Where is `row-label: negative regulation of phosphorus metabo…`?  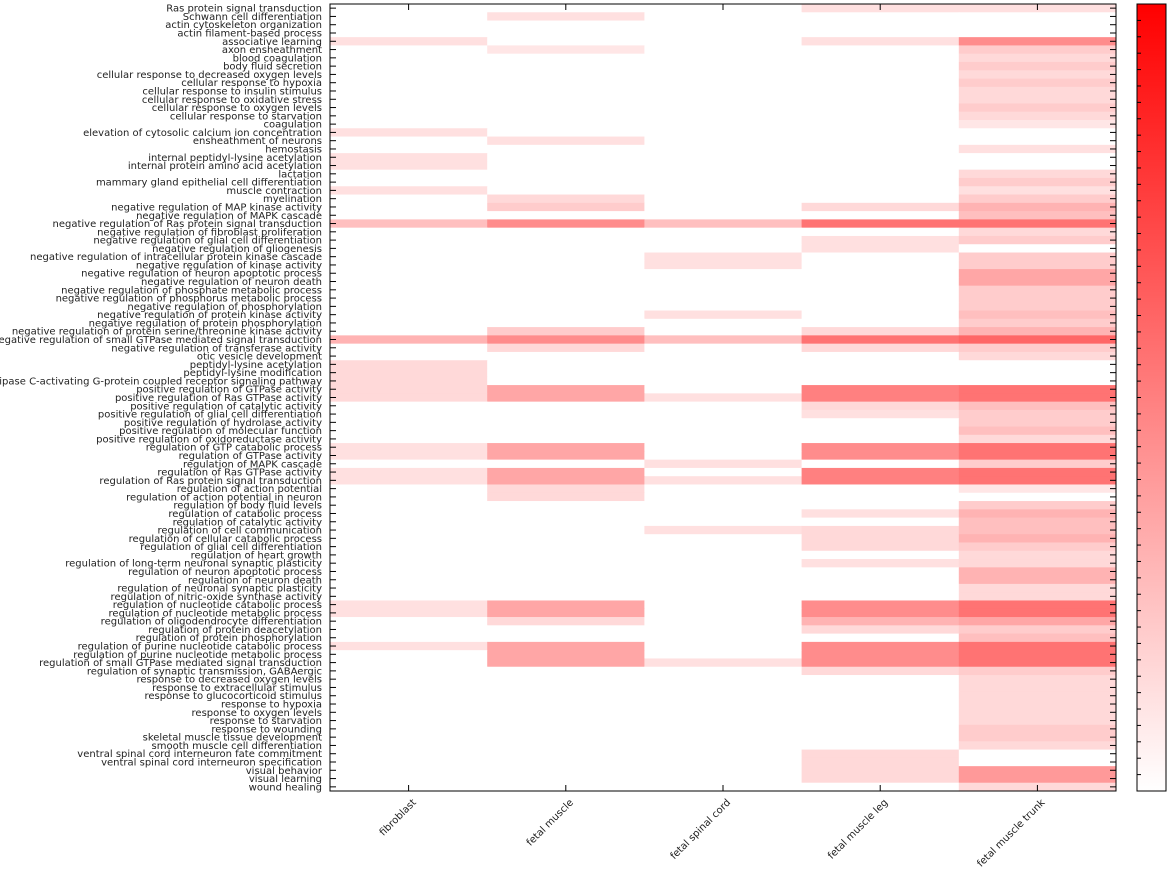
row-label: negative regulation of phosphorus metabo… is located at coordinates (189, 299).